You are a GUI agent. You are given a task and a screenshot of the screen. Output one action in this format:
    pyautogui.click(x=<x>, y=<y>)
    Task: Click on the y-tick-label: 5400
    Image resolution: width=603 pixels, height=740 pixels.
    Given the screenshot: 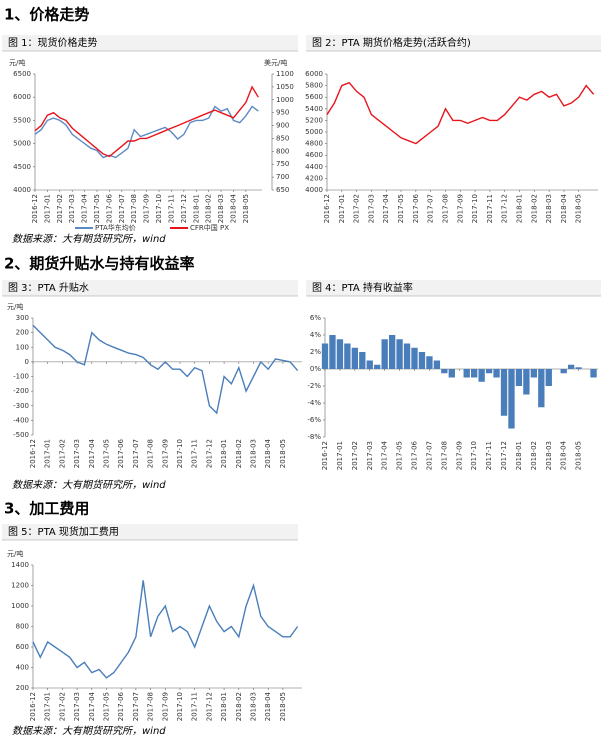 What is the action you would take?
    pyautogui.click(x=314, y=109)
    